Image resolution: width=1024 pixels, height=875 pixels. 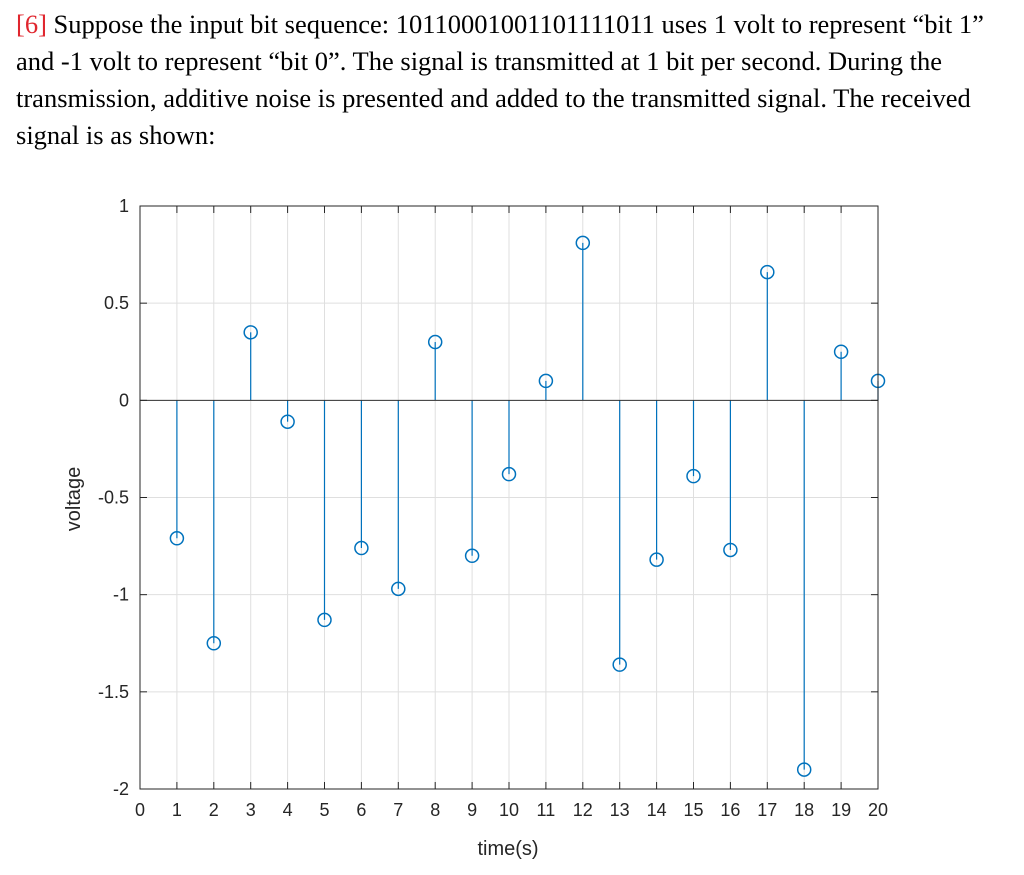 What do you see at coordinates (121, 789) in the screenshot?
I see `y-tick-label: -2` at bounding box center [121, 789].